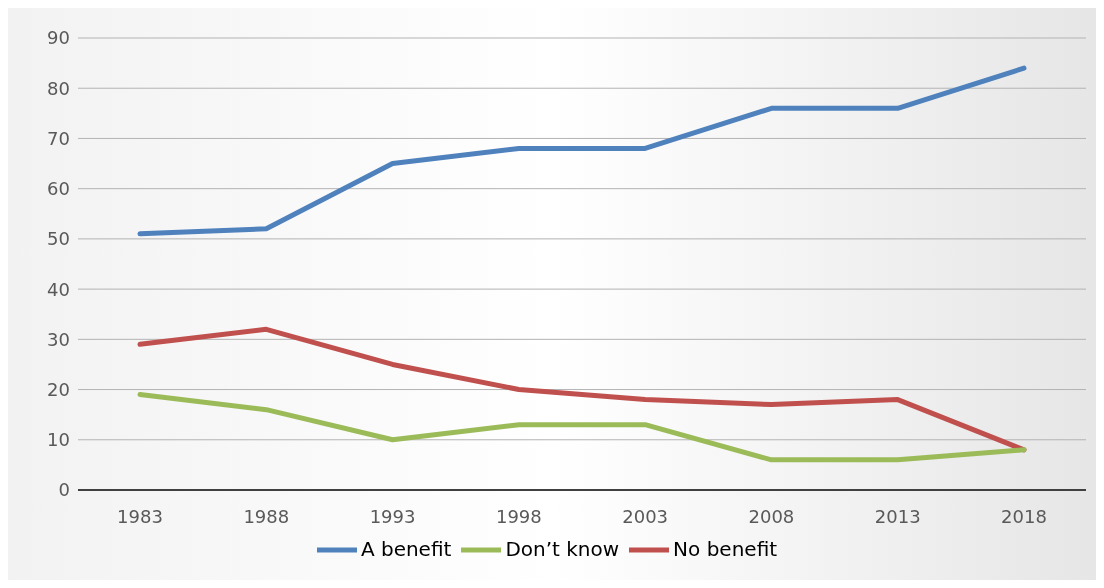 The width and height of the screenshot is (1104, 588). I want to click on y-tick-label: 50, so click(58, 239).